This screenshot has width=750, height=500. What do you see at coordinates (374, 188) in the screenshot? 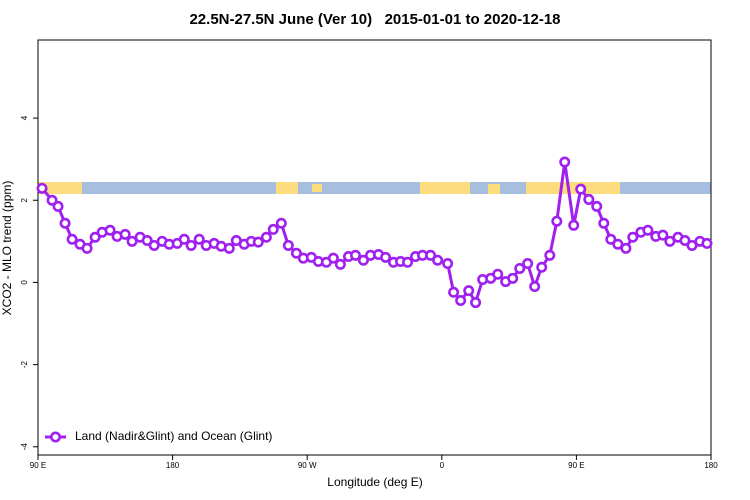
I see `land-ocean-band` at bounding box center [374, 188].